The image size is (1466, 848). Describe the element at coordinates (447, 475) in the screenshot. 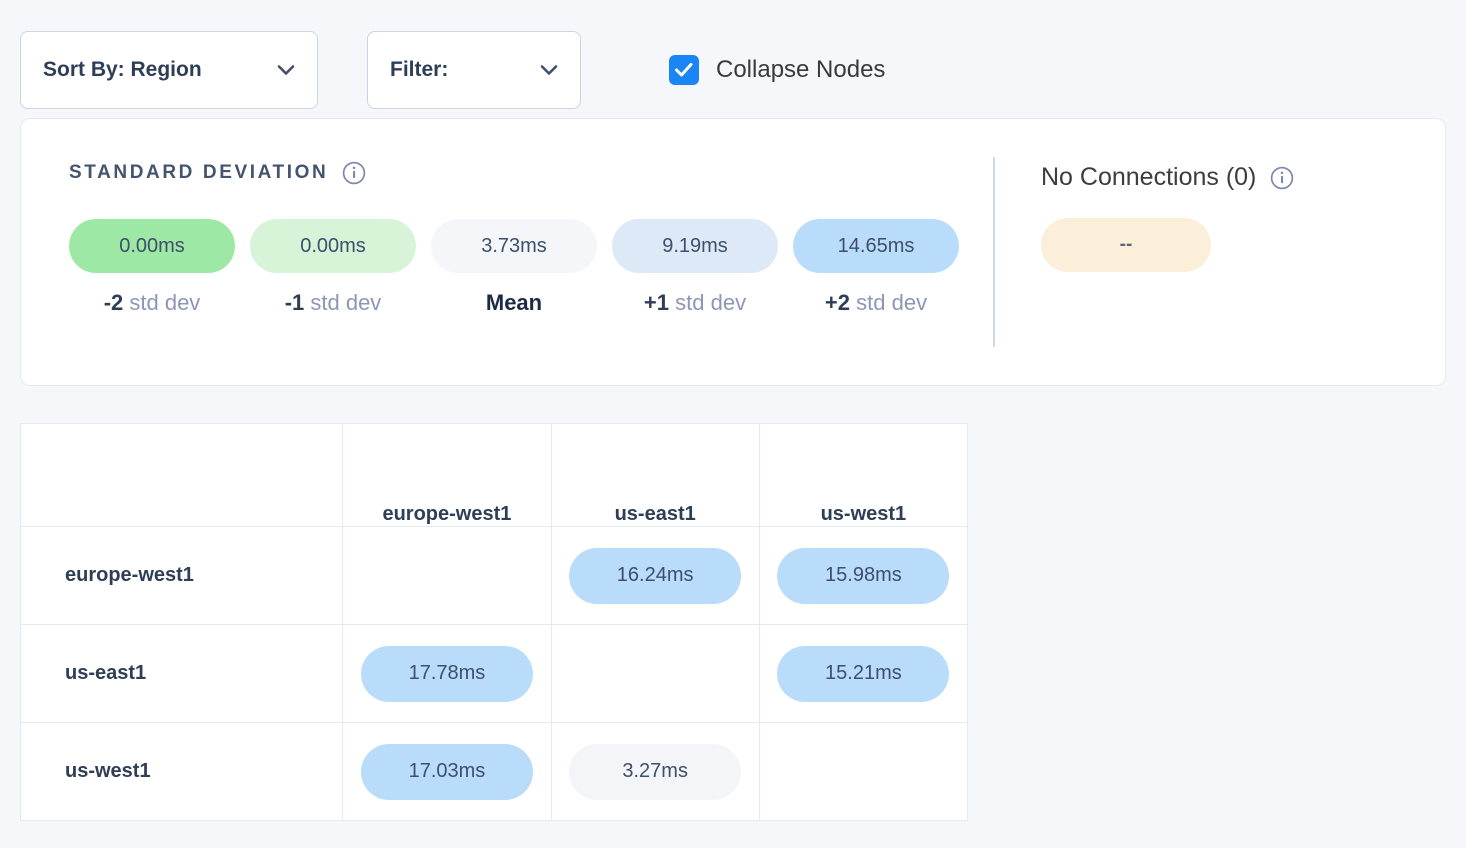

I see `column-header-0: europe-west1` at that location.